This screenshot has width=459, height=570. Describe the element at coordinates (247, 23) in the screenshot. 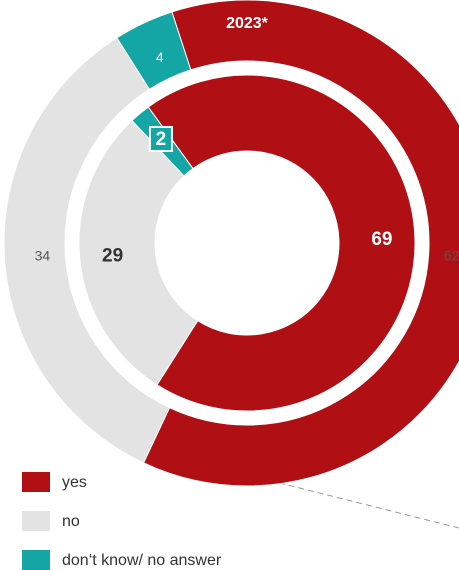

I see `ring-label: 2023*` at that location.